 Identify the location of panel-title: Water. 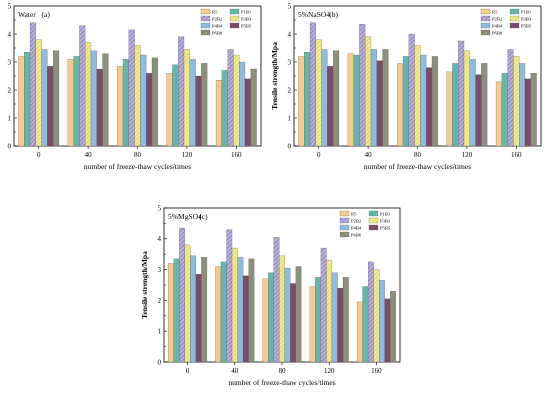
(27, 14).